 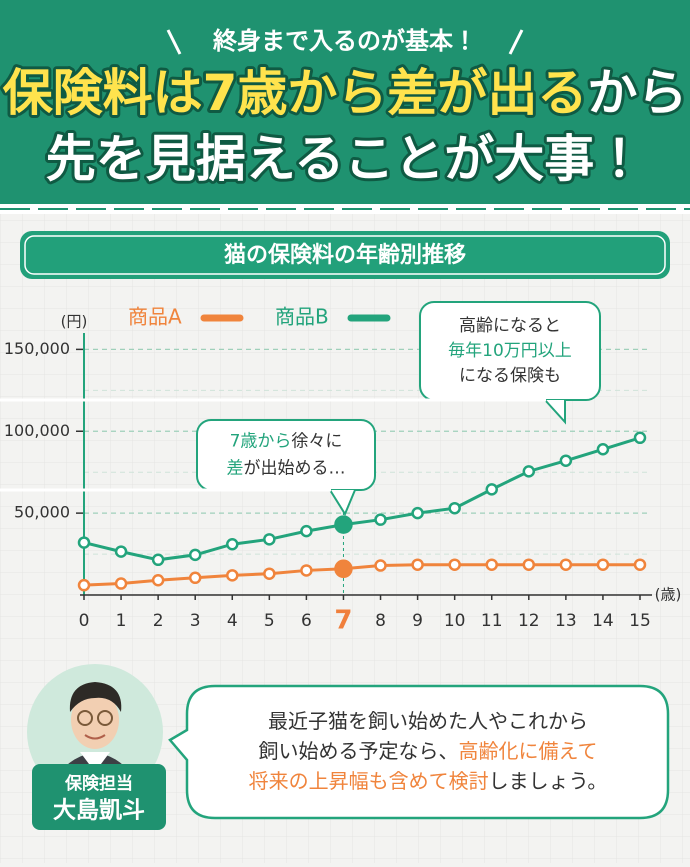 I want to click on headline-line: 保険料は7歳から差が出るから, so click(x=345, y=93).